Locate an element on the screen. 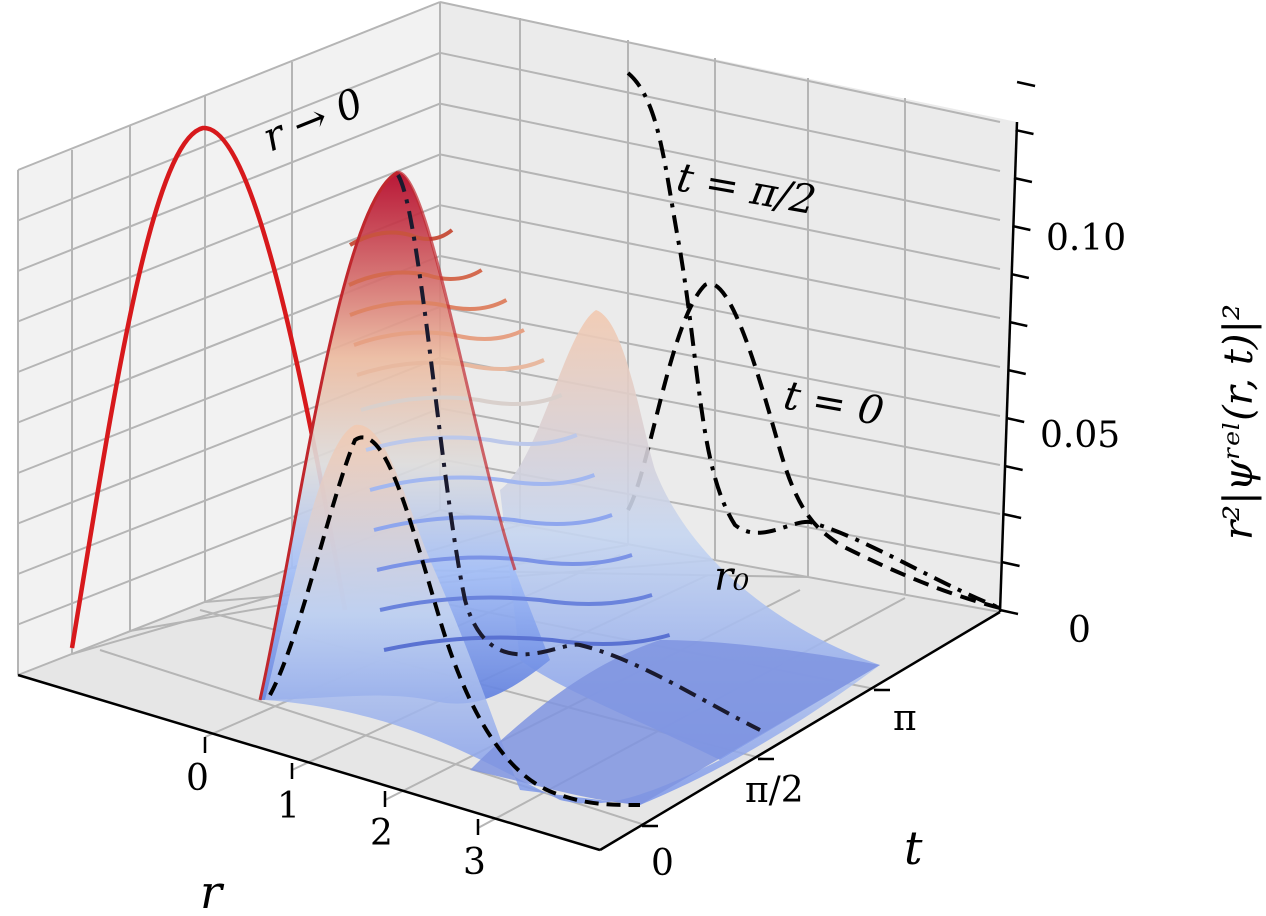 The width and height of the screenshot is (1266, 916). x-axis-label: r is located at coordinates (212, 890).